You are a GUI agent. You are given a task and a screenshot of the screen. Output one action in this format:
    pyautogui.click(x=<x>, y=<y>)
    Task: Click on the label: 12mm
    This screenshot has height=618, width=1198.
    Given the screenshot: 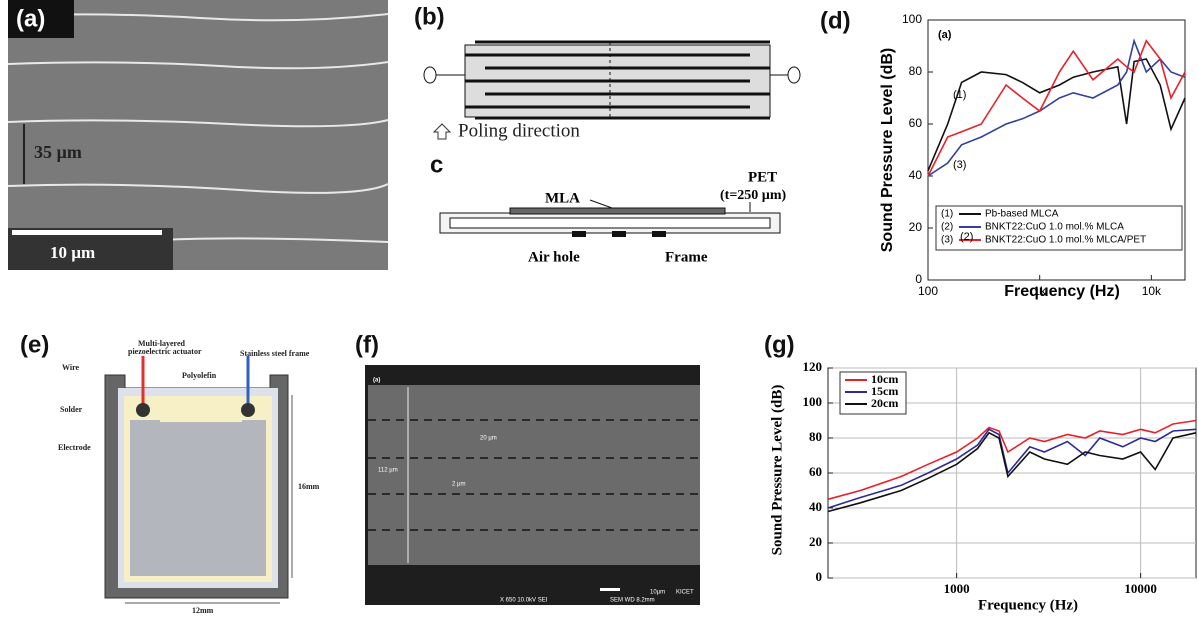 What is the action you would take?
    pyautogui.click(x=203, y=610)
    